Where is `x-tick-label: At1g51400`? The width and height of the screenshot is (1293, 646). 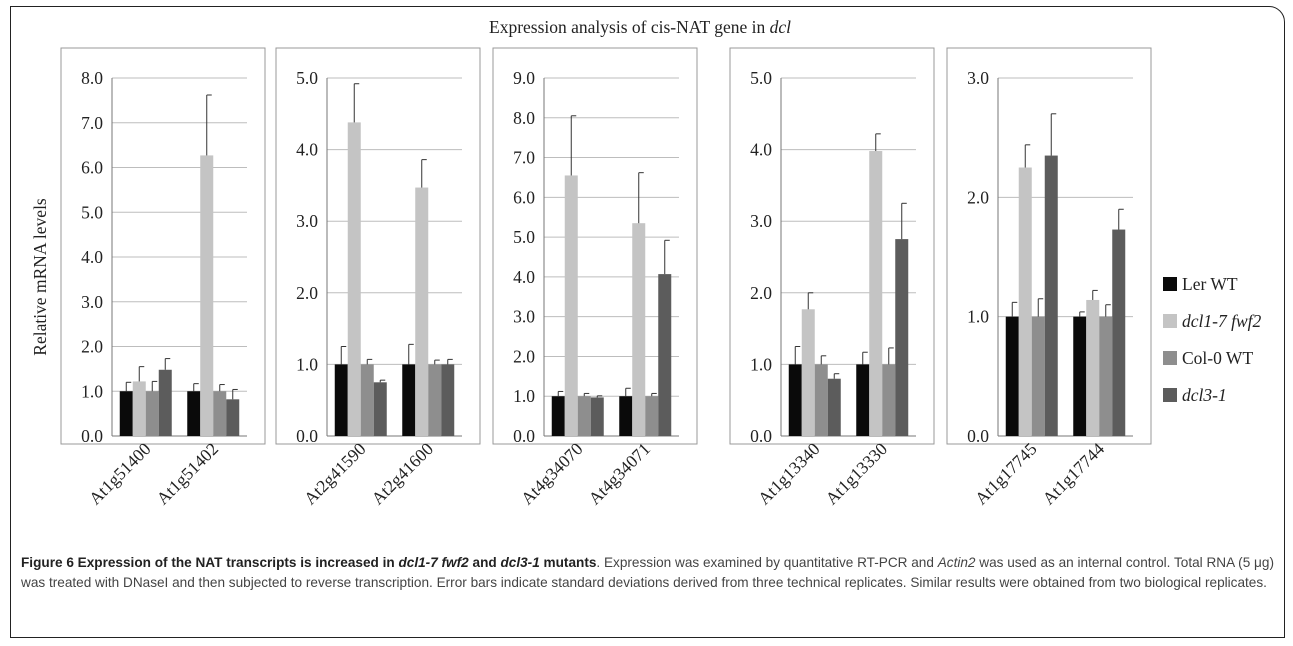
x-tick-label: At1g51400 is located at coordinates (120, 474).